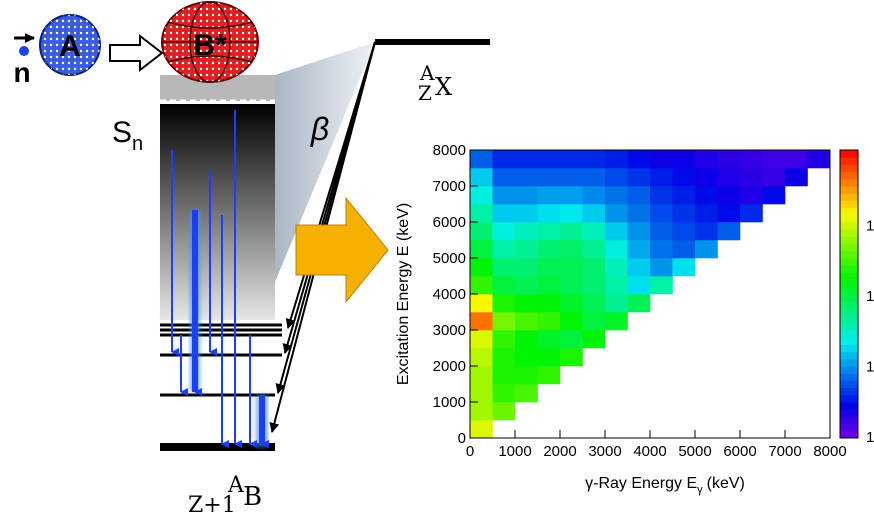 Image resolution: width=874 pixels, height=519 pixels. What do you see at coordinates (136, 53) in the screenshot?
I see `capture-arrow` at bounding box center [136, 53].